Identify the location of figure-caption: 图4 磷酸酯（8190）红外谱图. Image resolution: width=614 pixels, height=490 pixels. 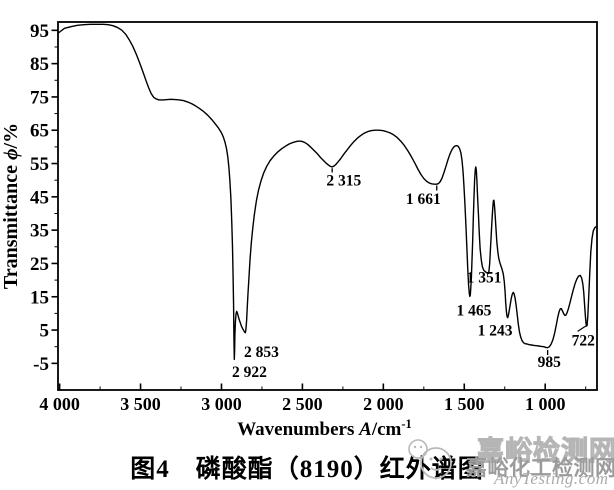
(307, 469).